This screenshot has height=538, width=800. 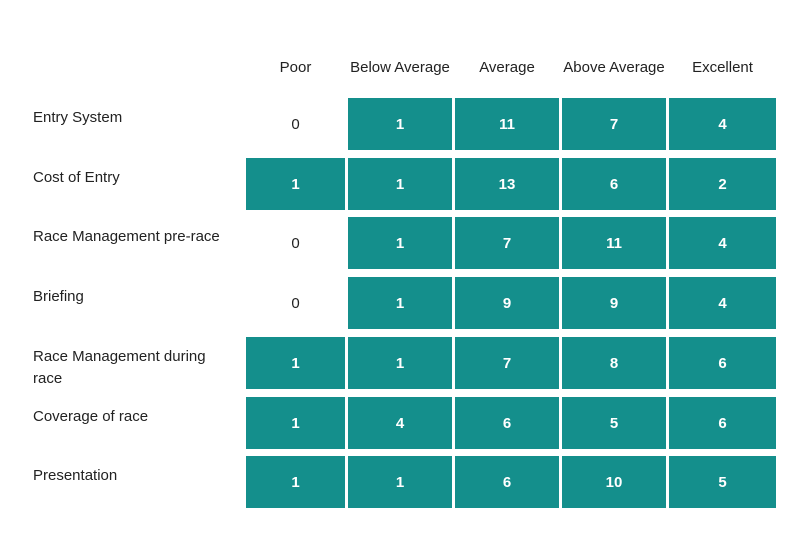 What do you see at coordinates (119, 367) in the screenshot?
I see `row-label: Race Management during race` at bounding box center [119, 367].